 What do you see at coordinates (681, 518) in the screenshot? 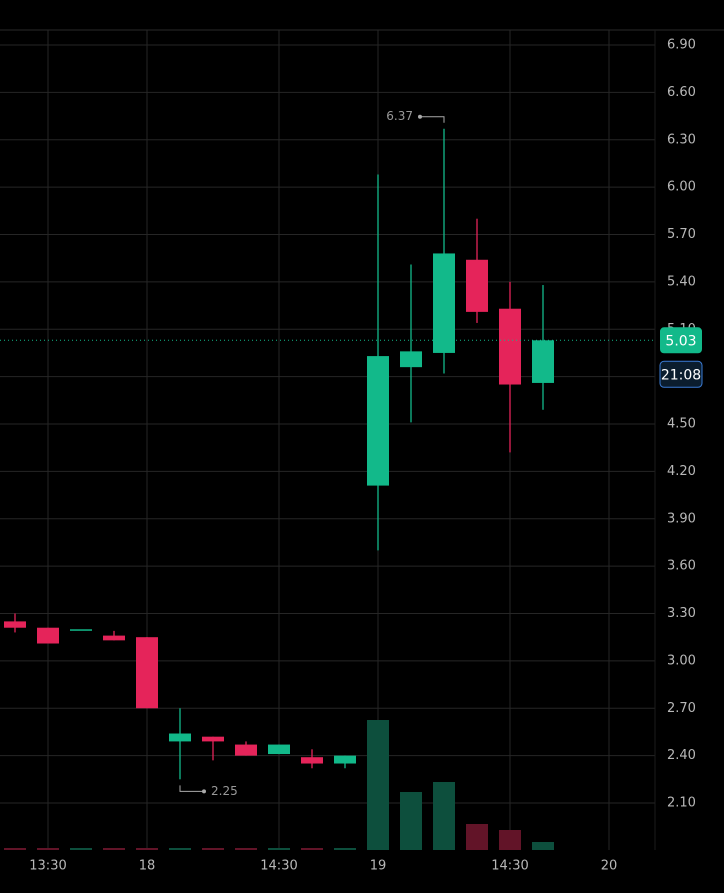
I see `y-tick-label: 3.90` at bounding box center [681, 518].